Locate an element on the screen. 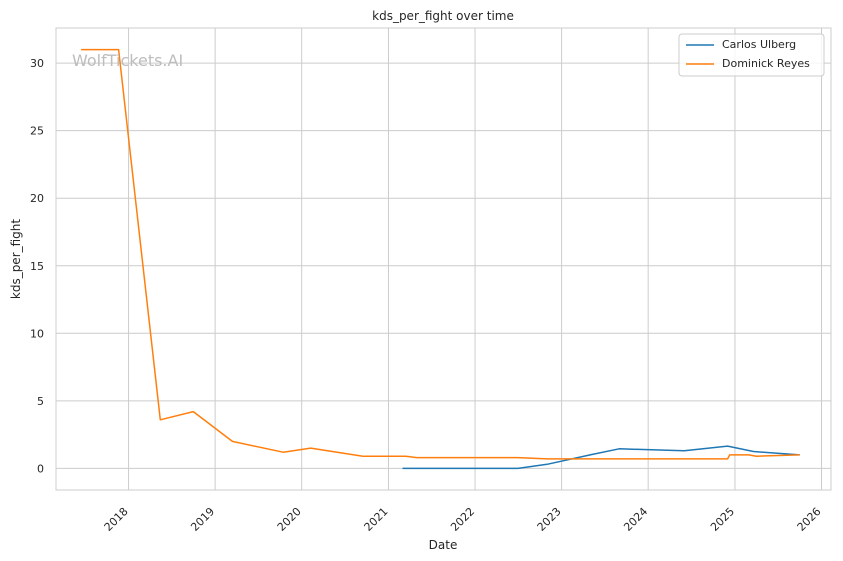 The height and width of the screenshot is (561, 843). y-tick-label: 0 is located at coordinates (40, 468).